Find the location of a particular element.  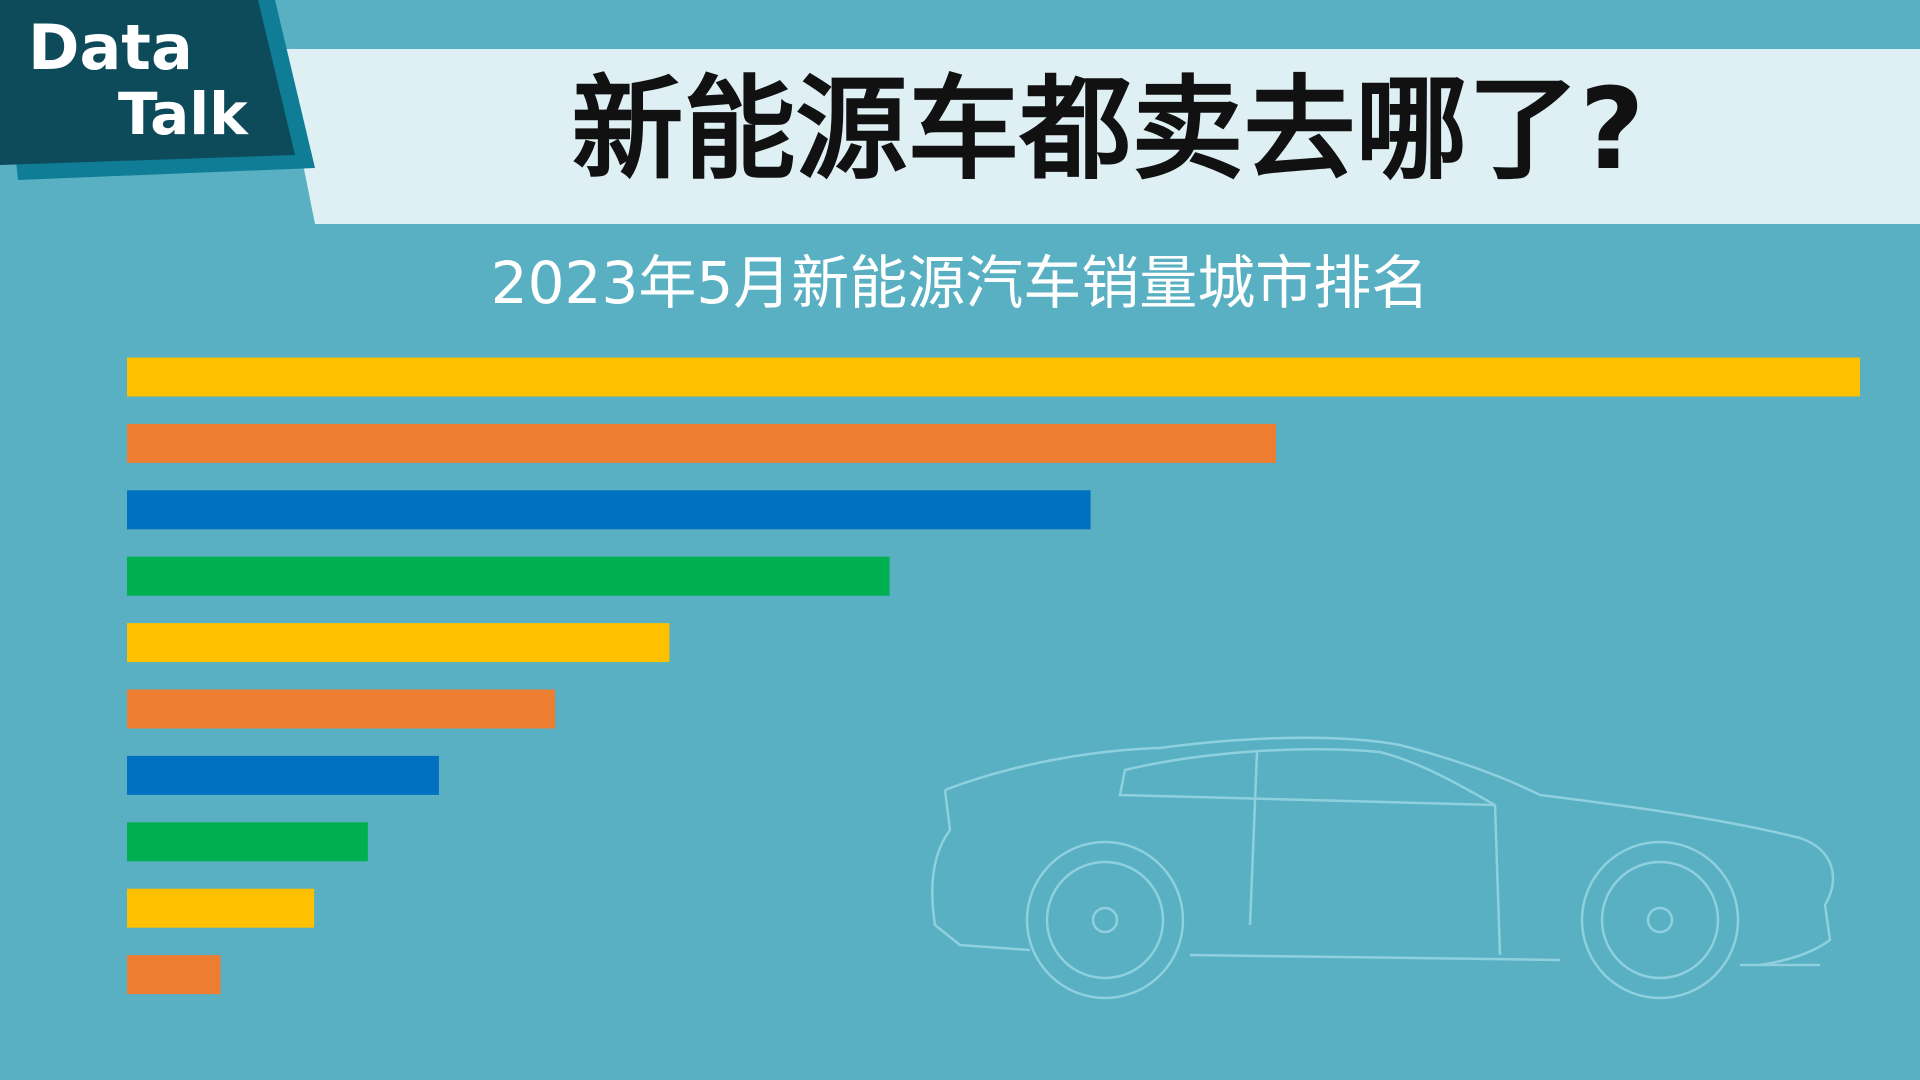

title-banner is located at coordinates (1100, 136).